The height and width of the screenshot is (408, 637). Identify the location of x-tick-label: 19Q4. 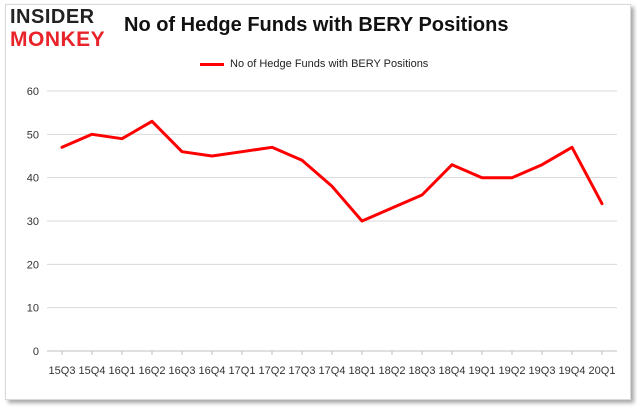
(572, 371).